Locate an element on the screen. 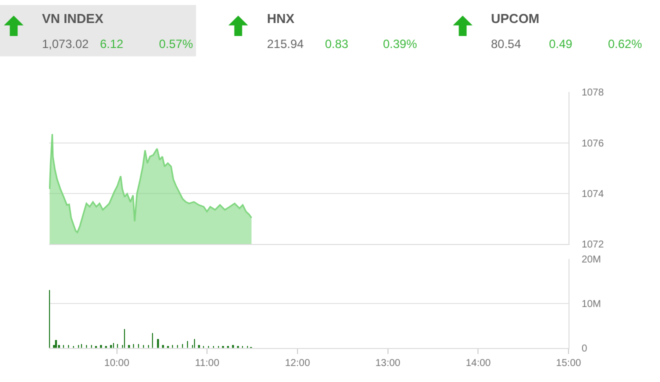 This screenshot has width=660, height=382. y-tick-label: 10M is located at coordinates (592, 304).